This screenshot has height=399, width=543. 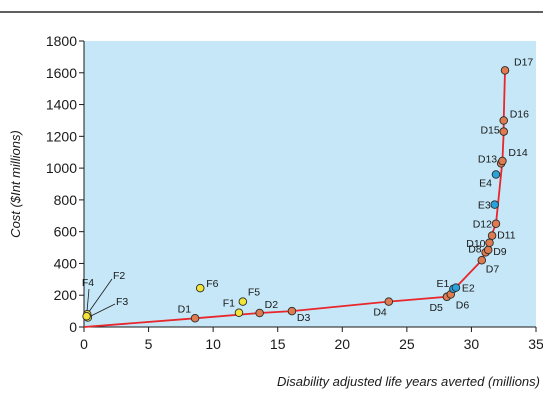 What do you see at coordinates (86, 316) in the screenshot?
I see `point-f4` at bounding box center [86, 316].